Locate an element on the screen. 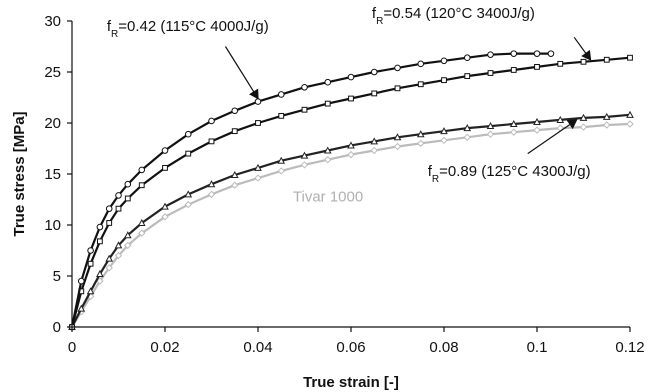 The width and height of the screenshot is (657, 392). y-tick-label: 15 is located at coordinates (52, 174).